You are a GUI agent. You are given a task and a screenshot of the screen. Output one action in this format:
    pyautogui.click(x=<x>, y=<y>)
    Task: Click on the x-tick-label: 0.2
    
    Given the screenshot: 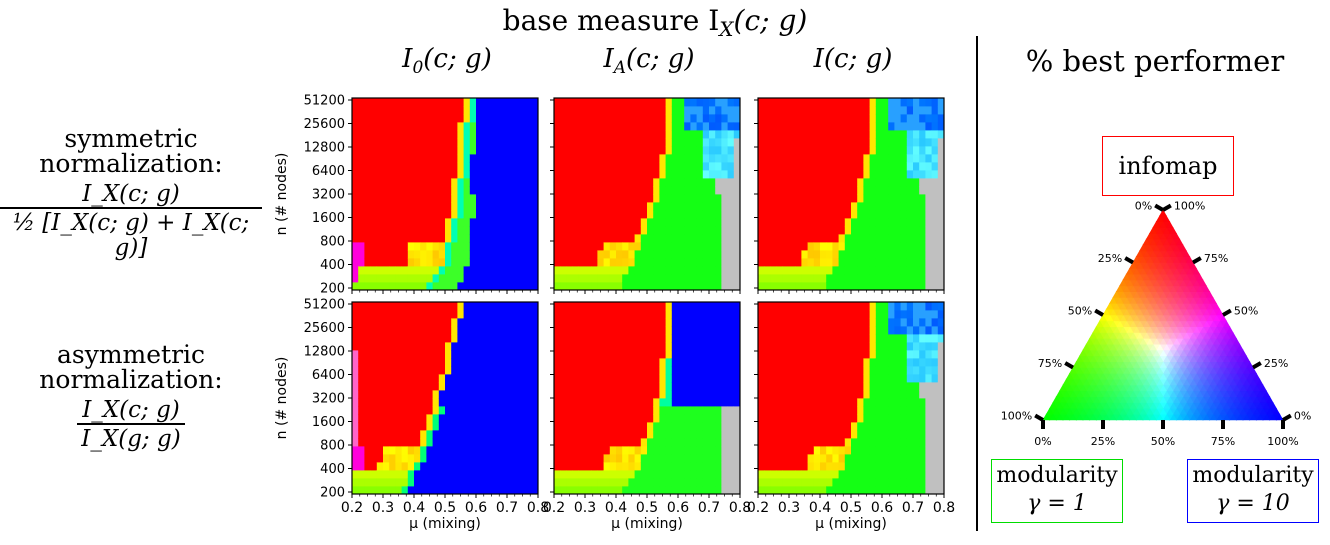 What is the action you would take?
    pyautogui.click(x=352, y=508)
    